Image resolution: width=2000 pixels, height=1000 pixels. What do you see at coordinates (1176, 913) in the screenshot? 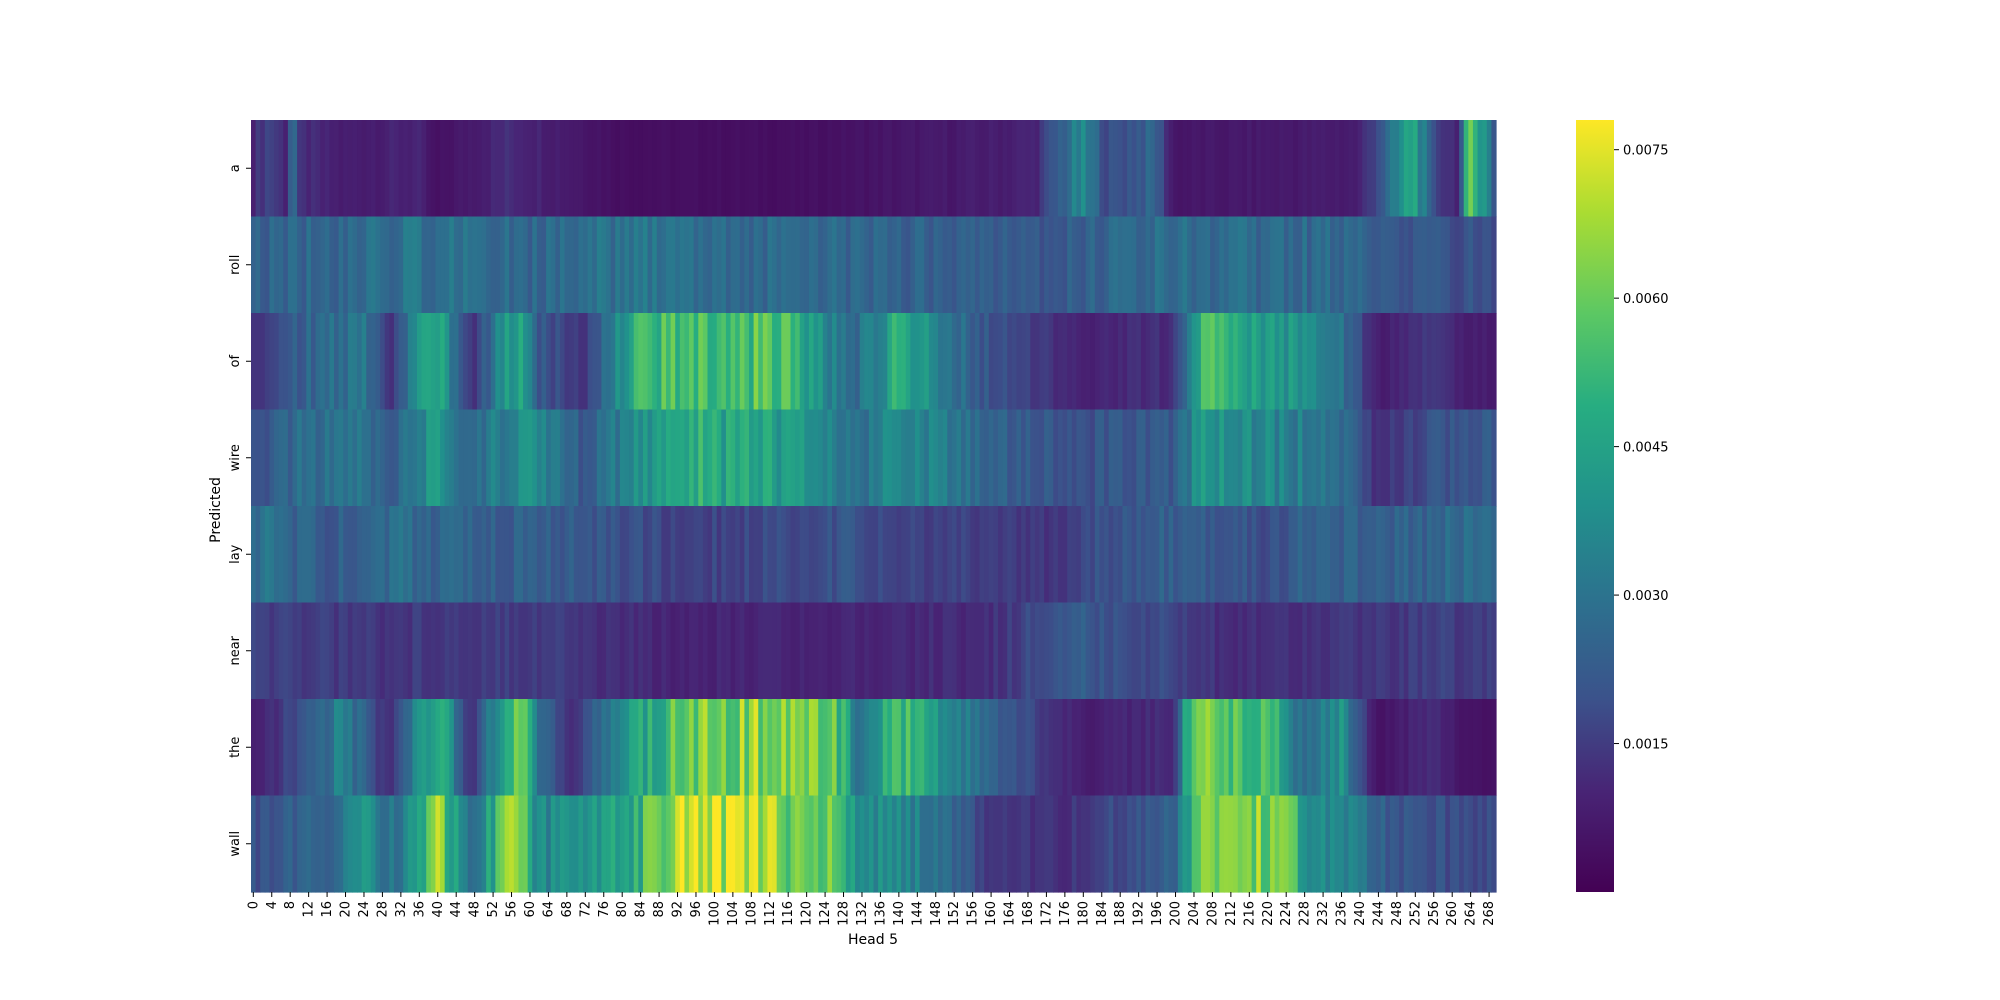
I see `x-tick-label: 200` at bounding box center [1176, 913].